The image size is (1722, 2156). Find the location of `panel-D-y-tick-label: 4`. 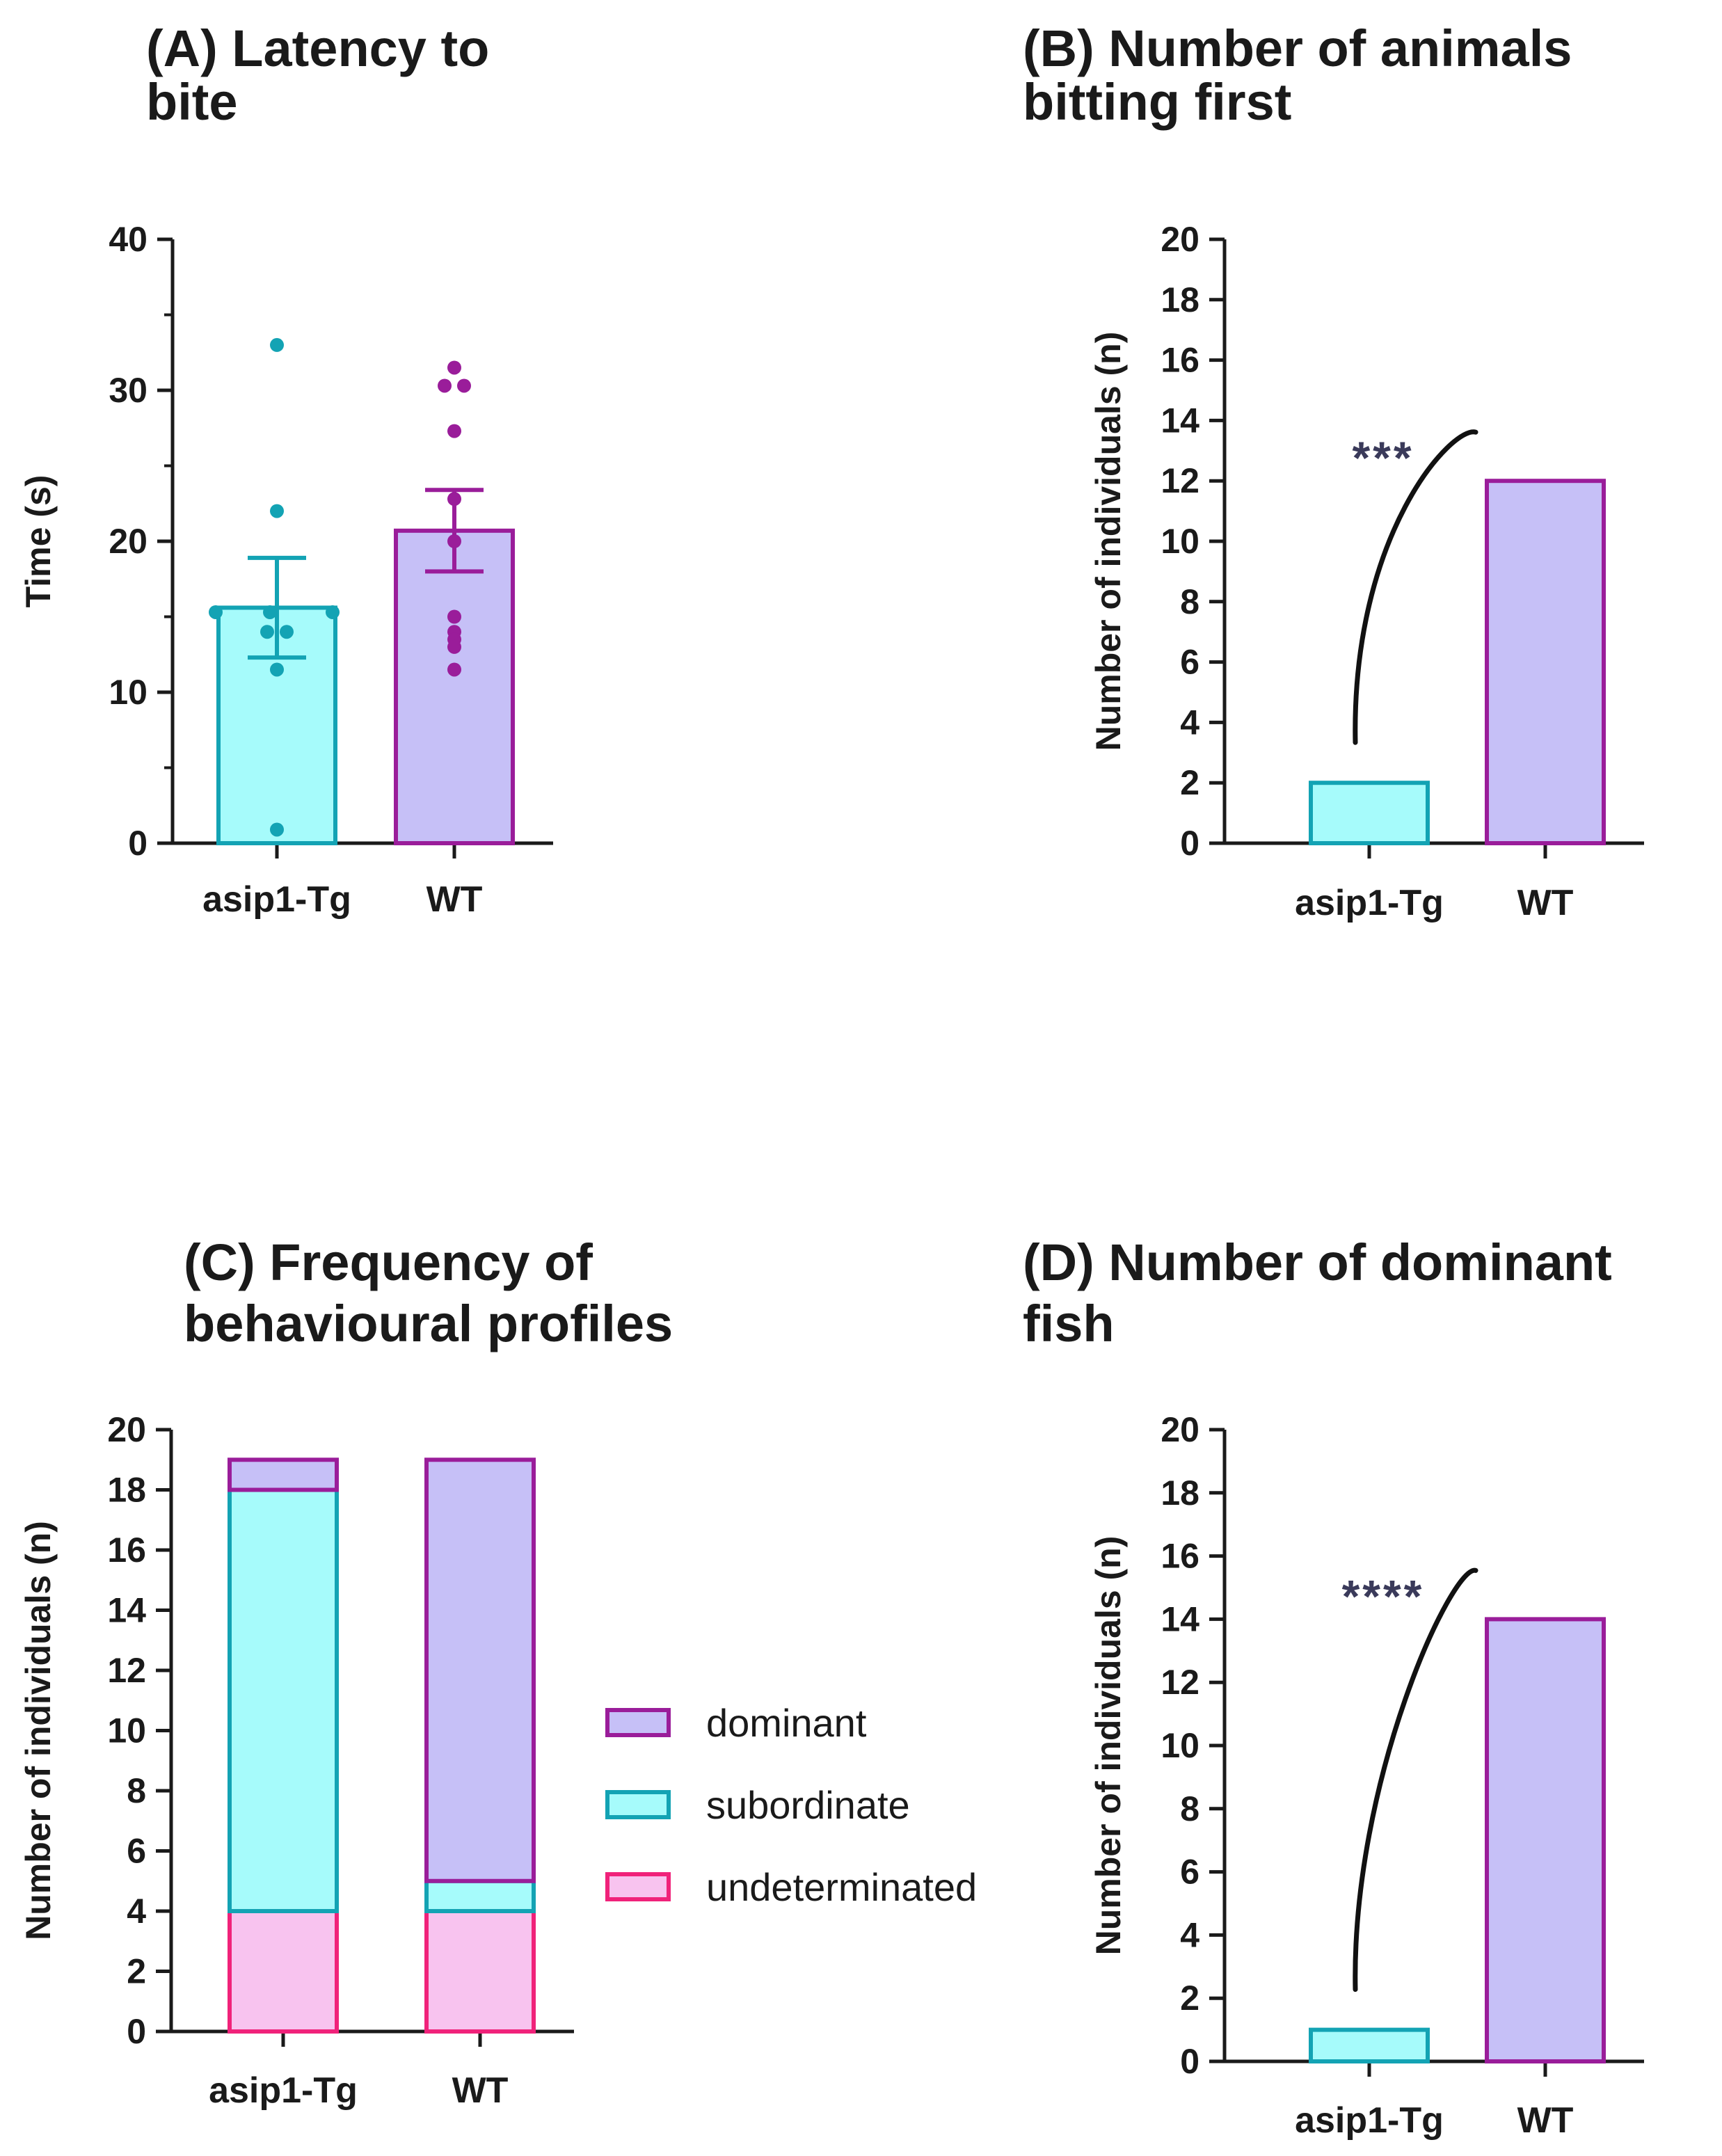

panel-D-y-tick-label: 4 is located at coordinates (1190, 1935).